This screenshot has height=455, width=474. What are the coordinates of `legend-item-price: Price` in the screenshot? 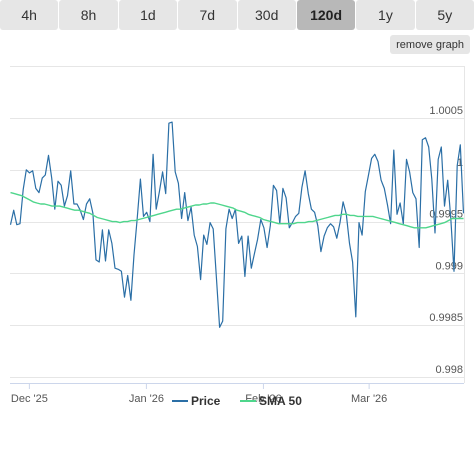 It's located at (196, 401).